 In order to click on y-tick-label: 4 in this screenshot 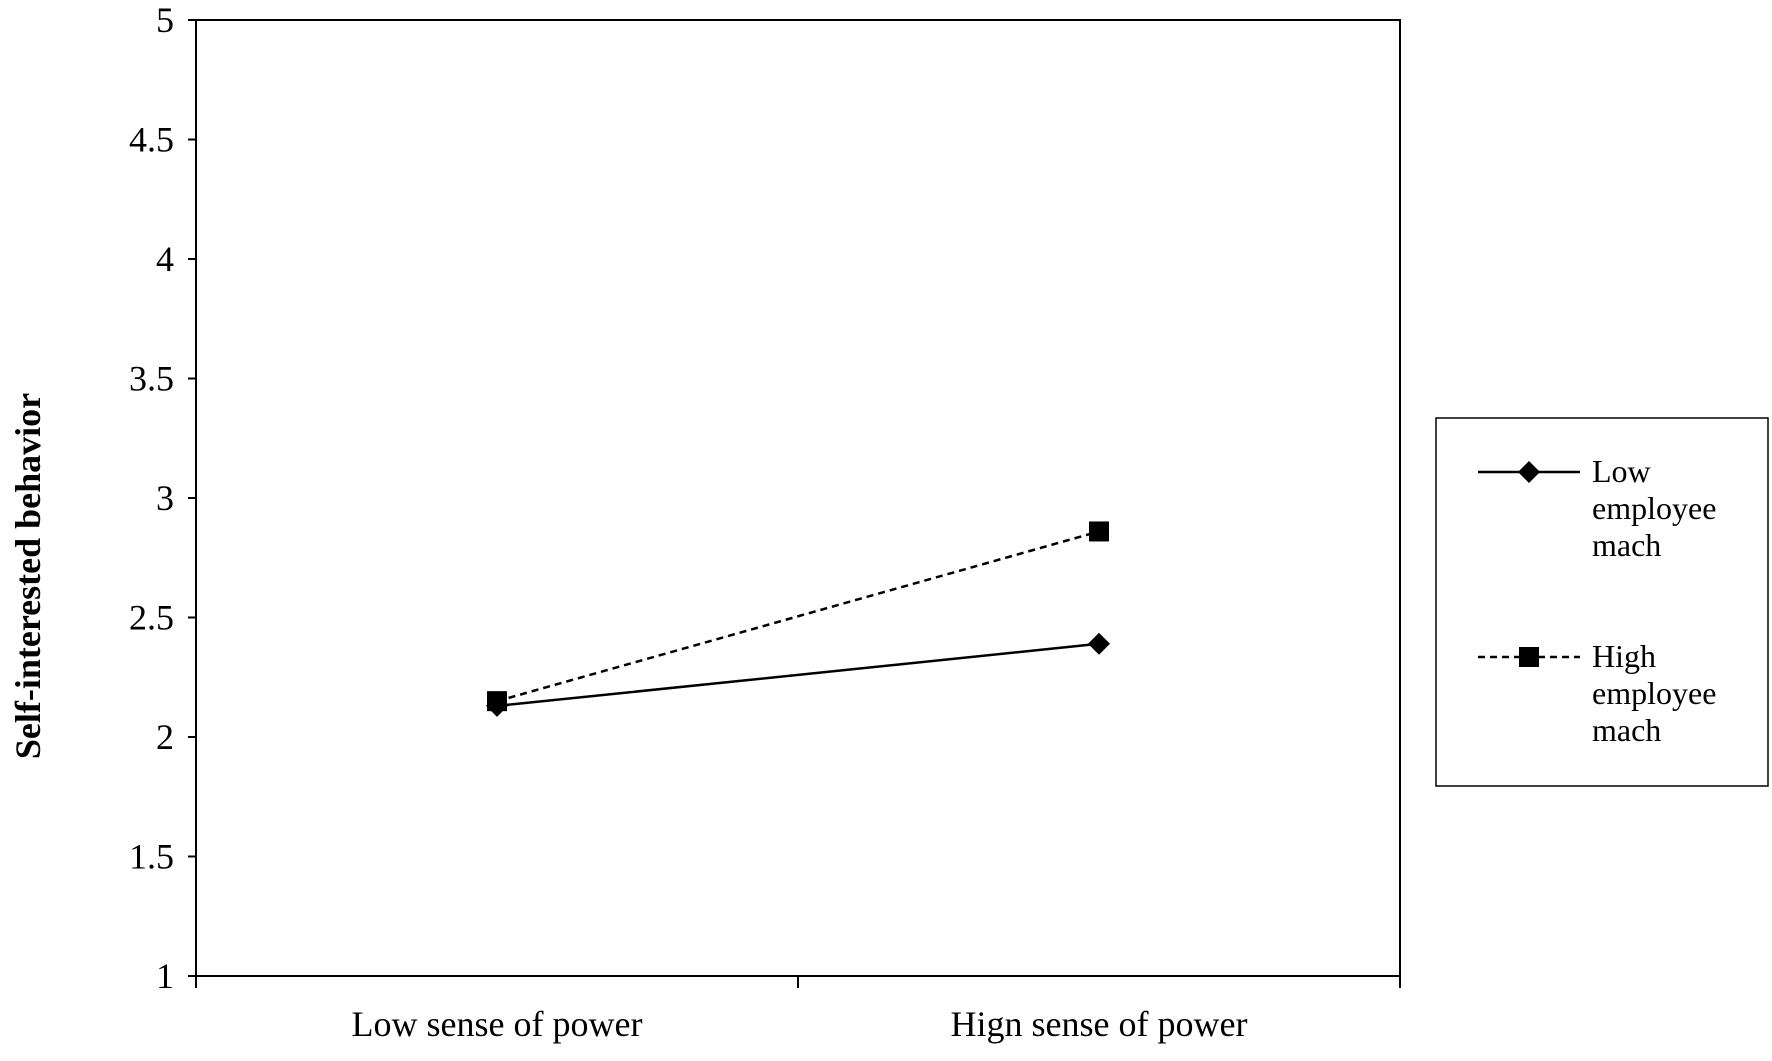, I will do `click(165, 259)`.